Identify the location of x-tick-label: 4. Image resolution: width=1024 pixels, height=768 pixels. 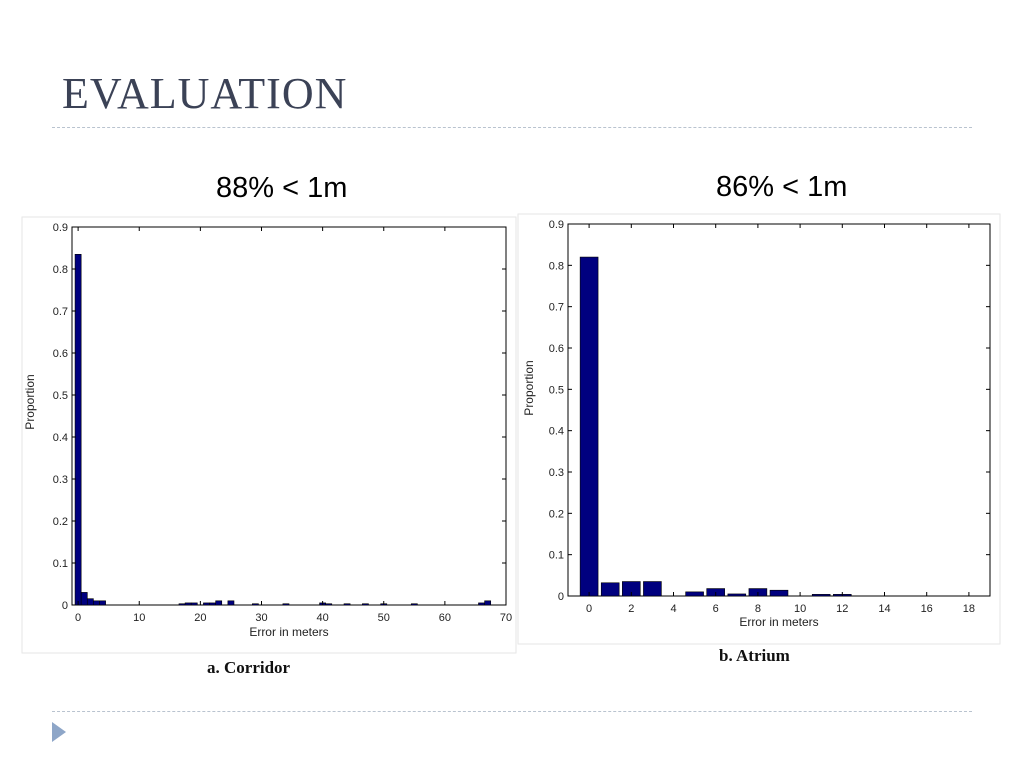
(673, 609).